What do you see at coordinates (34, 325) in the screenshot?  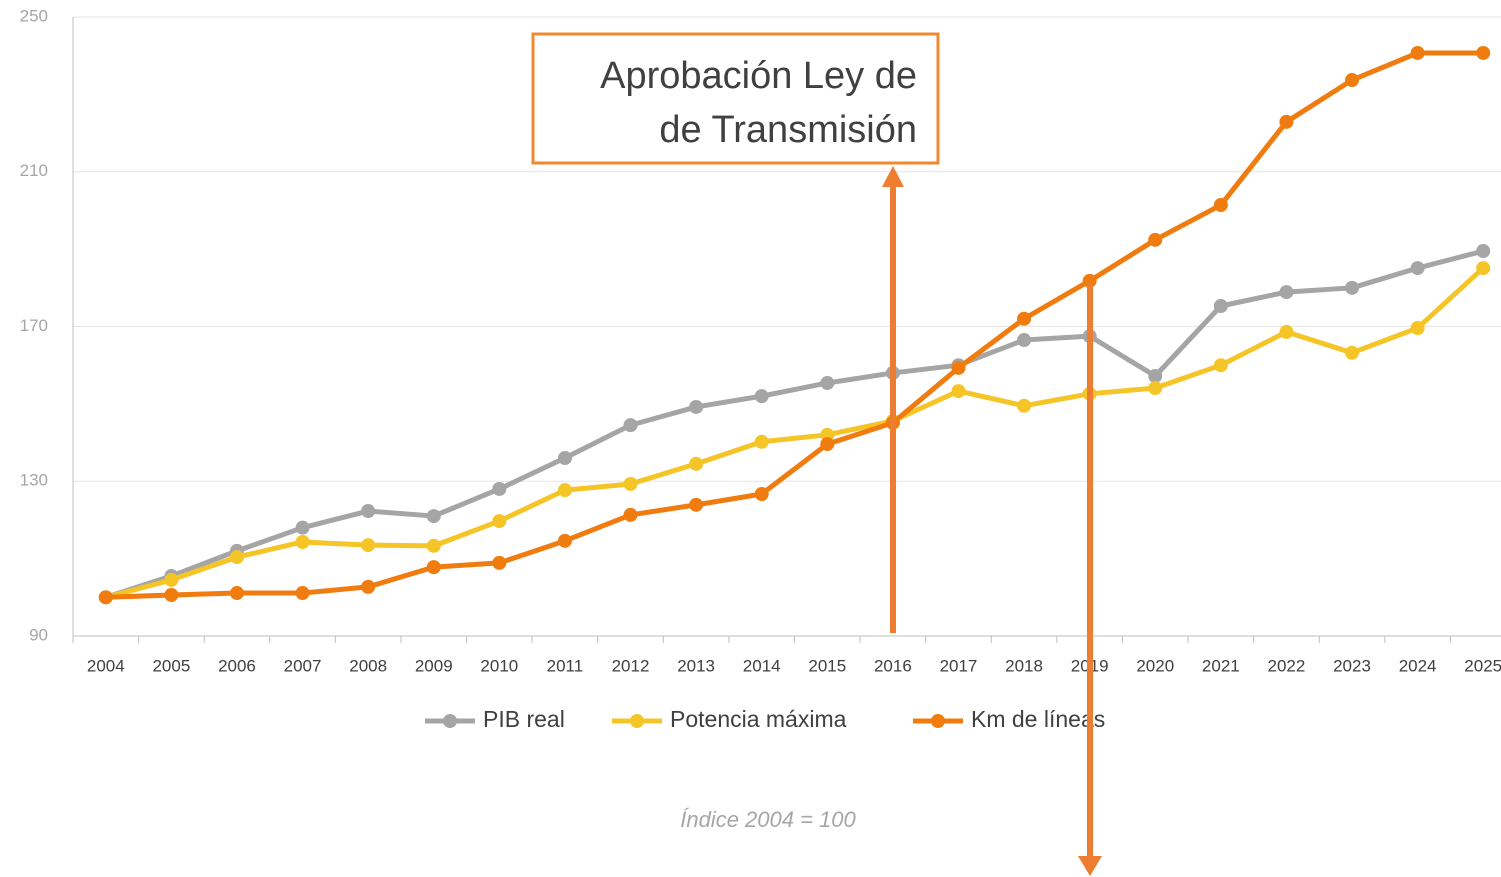 I see `y-tick-label: 170` at bounding box center [34, 325].